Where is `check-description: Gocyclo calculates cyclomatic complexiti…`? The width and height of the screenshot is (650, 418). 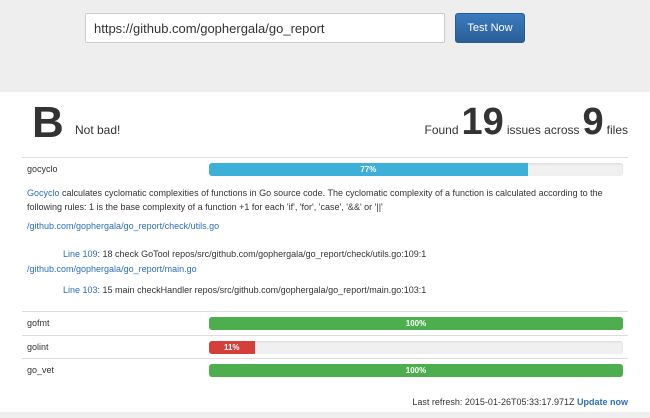 check-description: Gocyclo calculates cyclomatic complexiti… is located at coordinates (327, 200).